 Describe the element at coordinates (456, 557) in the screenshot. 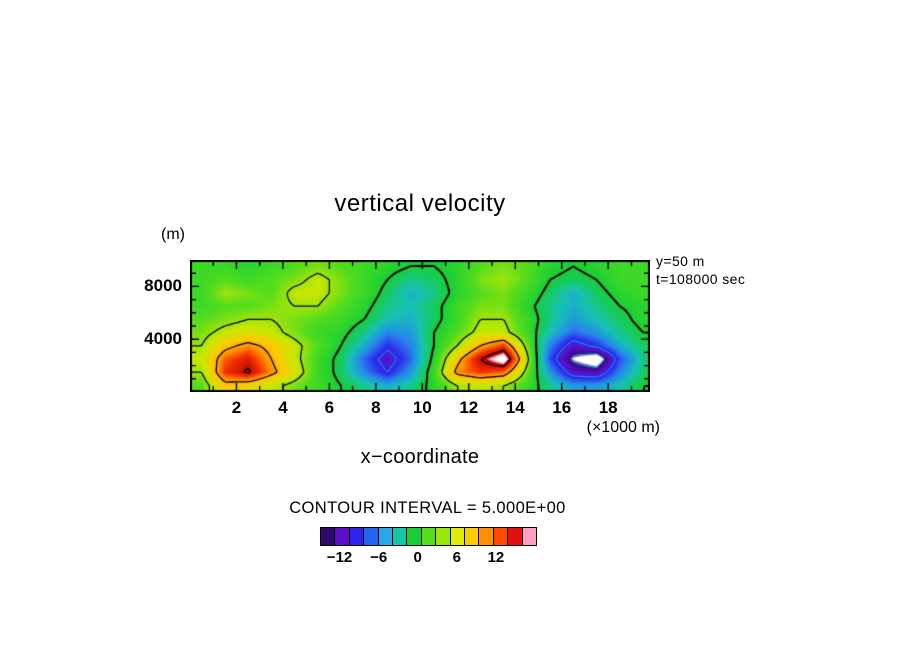

I see `colorbar-tick-label: 6` at that location.